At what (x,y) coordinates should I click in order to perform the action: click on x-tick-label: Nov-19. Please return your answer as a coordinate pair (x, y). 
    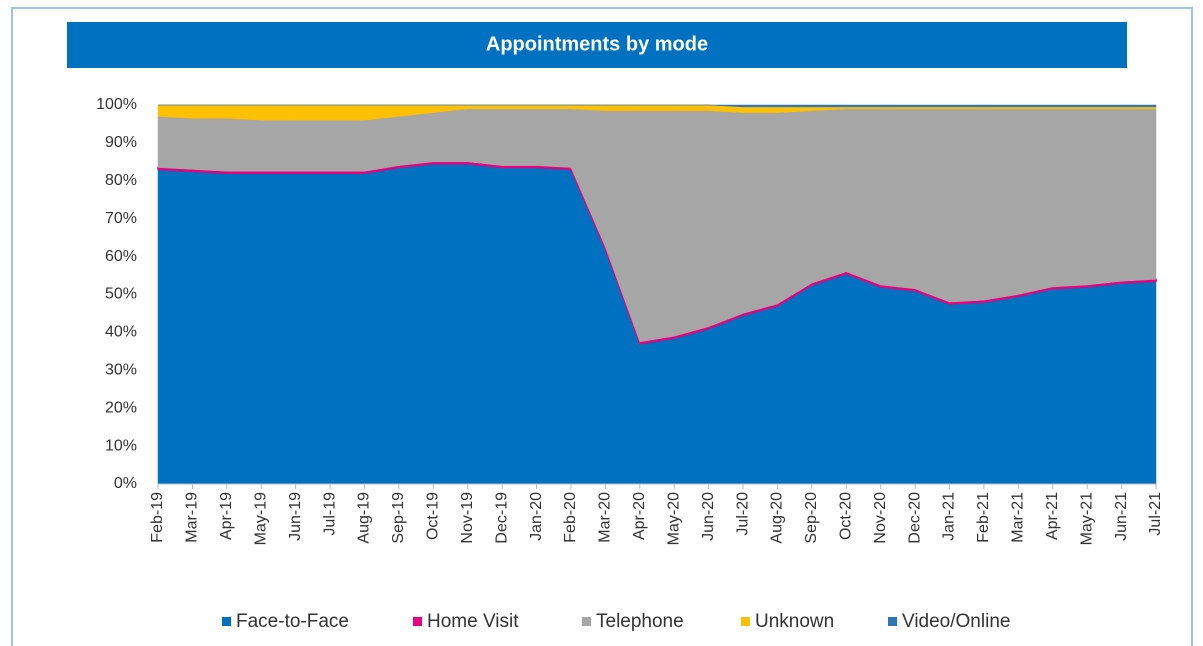
    Looking at the image, I should click on (467, 518).